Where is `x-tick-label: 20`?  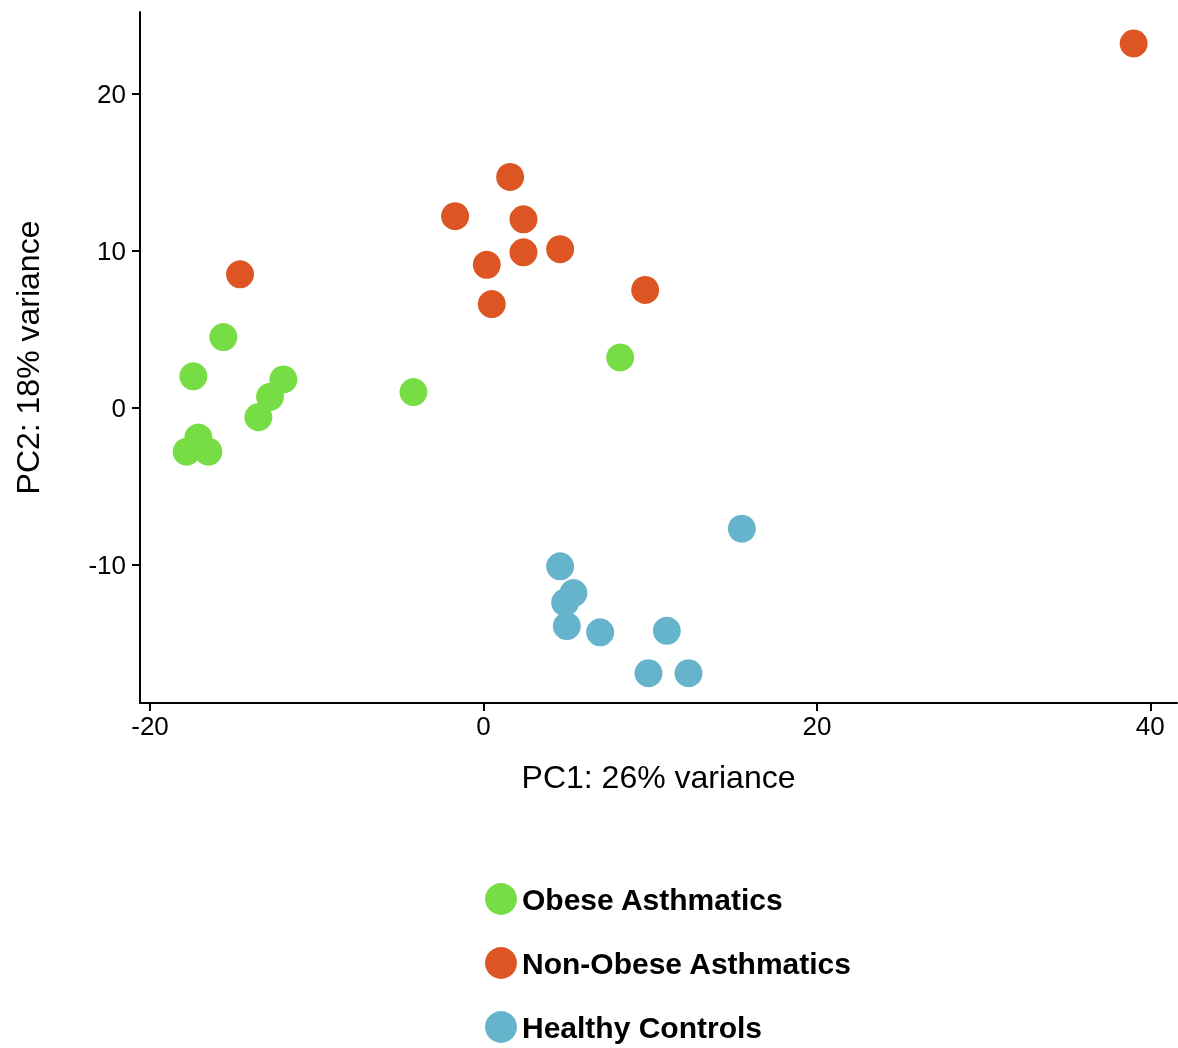 x-tick-label: 20 is located at coordinates (817, 726).